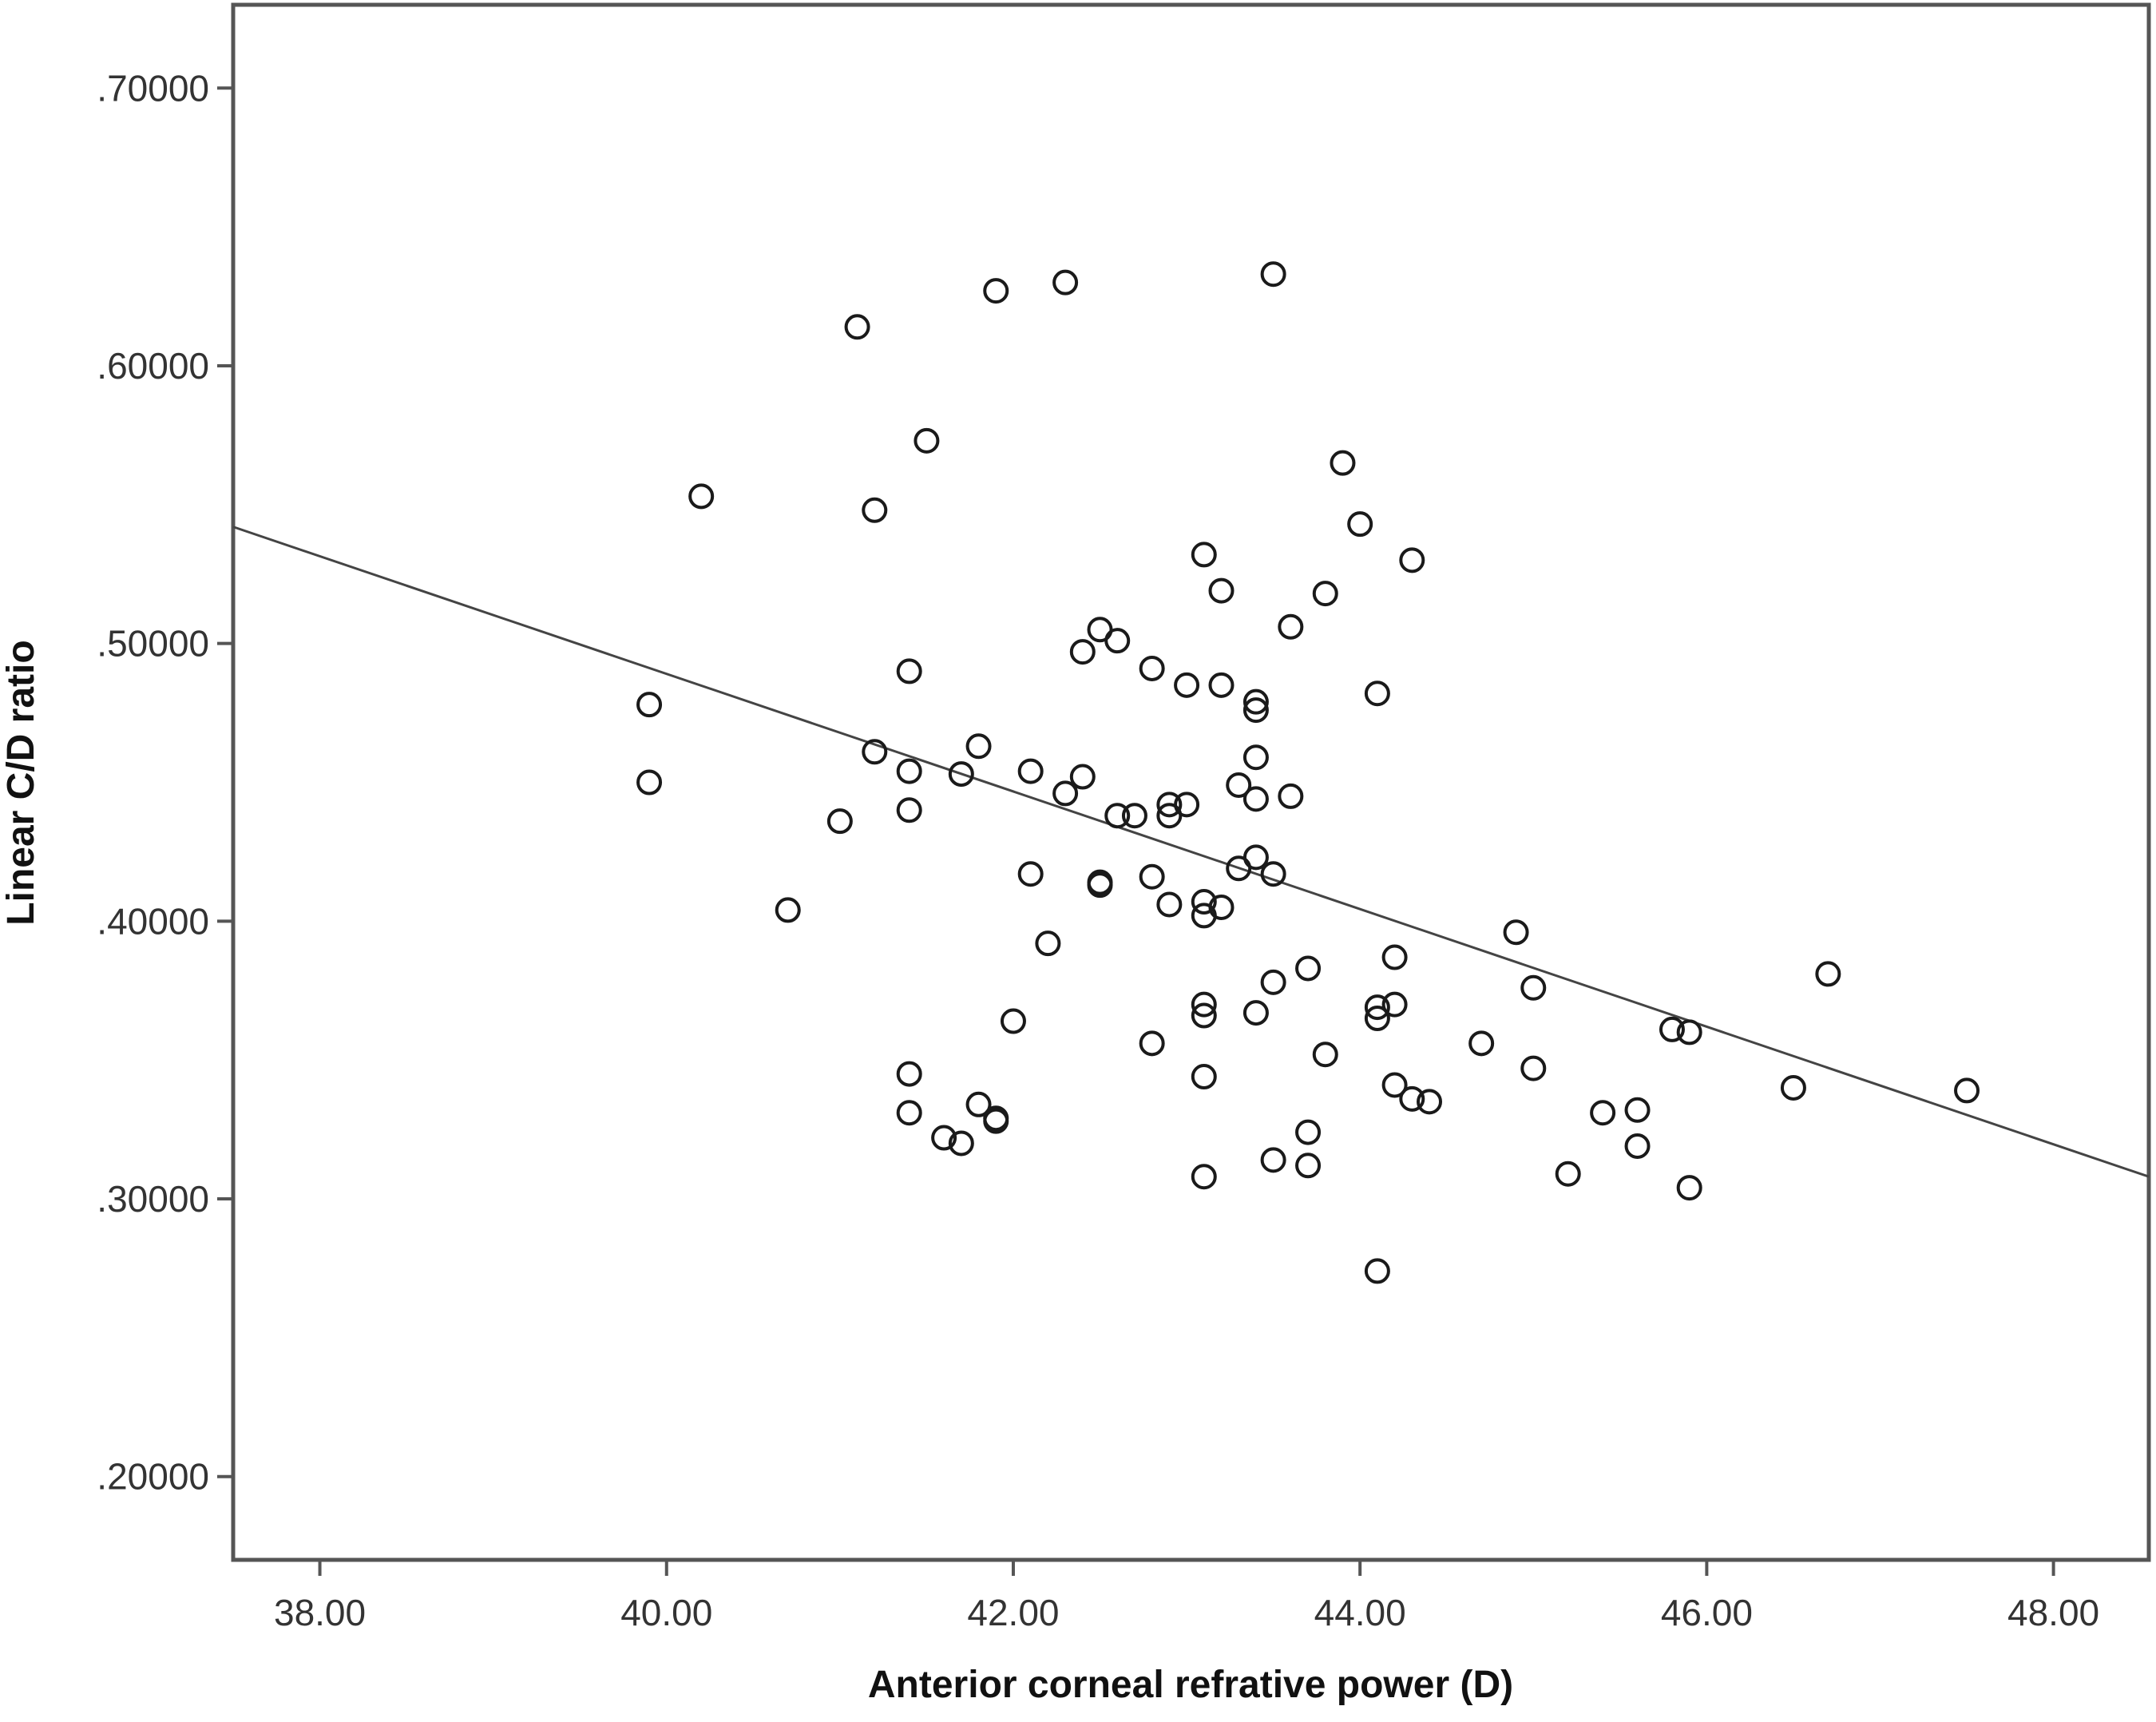 The width and height of the screenshot is (2156, 1722). What do you see at coordinates (21, 782) in the screenshot?
I see `y-axis-title: Linear C/D ratio` at bounding box center [21, 782].